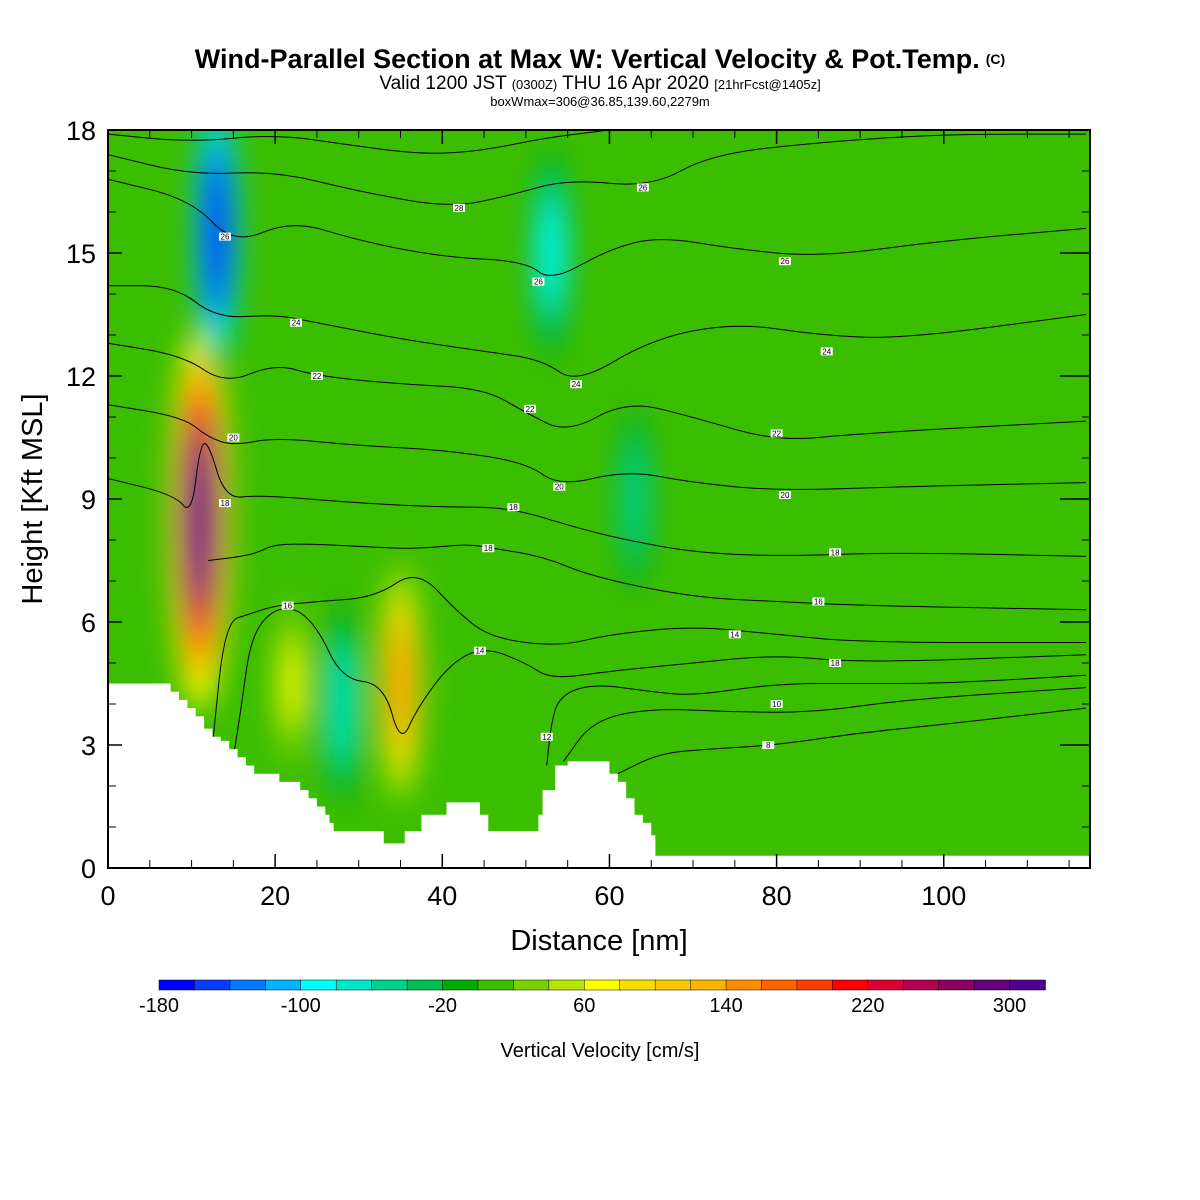  I want to click on colorbar-tick-label: 60, so click(584, 1006).